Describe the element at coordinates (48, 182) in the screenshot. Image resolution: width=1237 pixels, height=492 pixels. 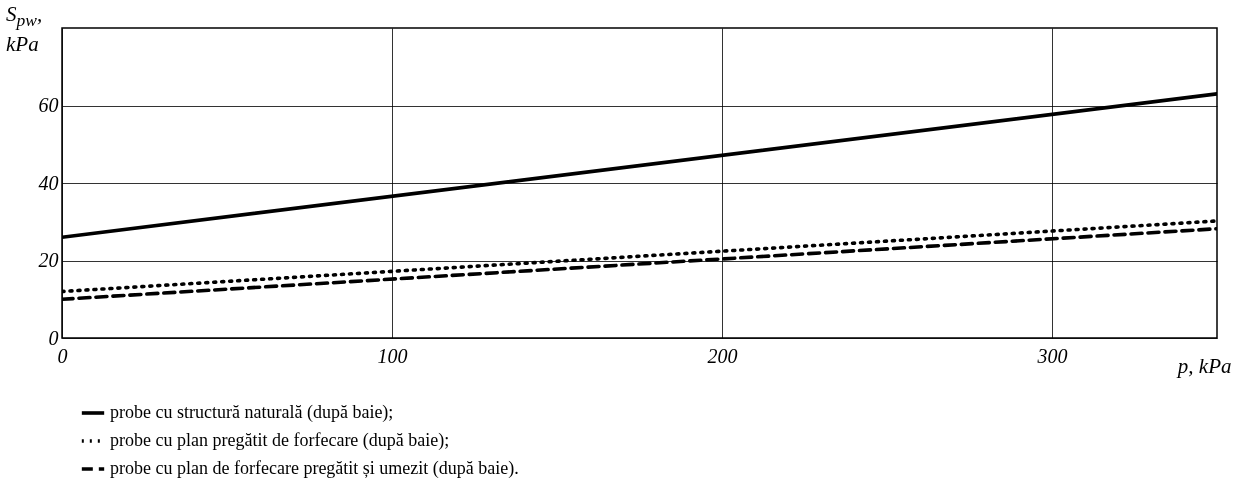
I see `y-tick-label: 40` at that location.